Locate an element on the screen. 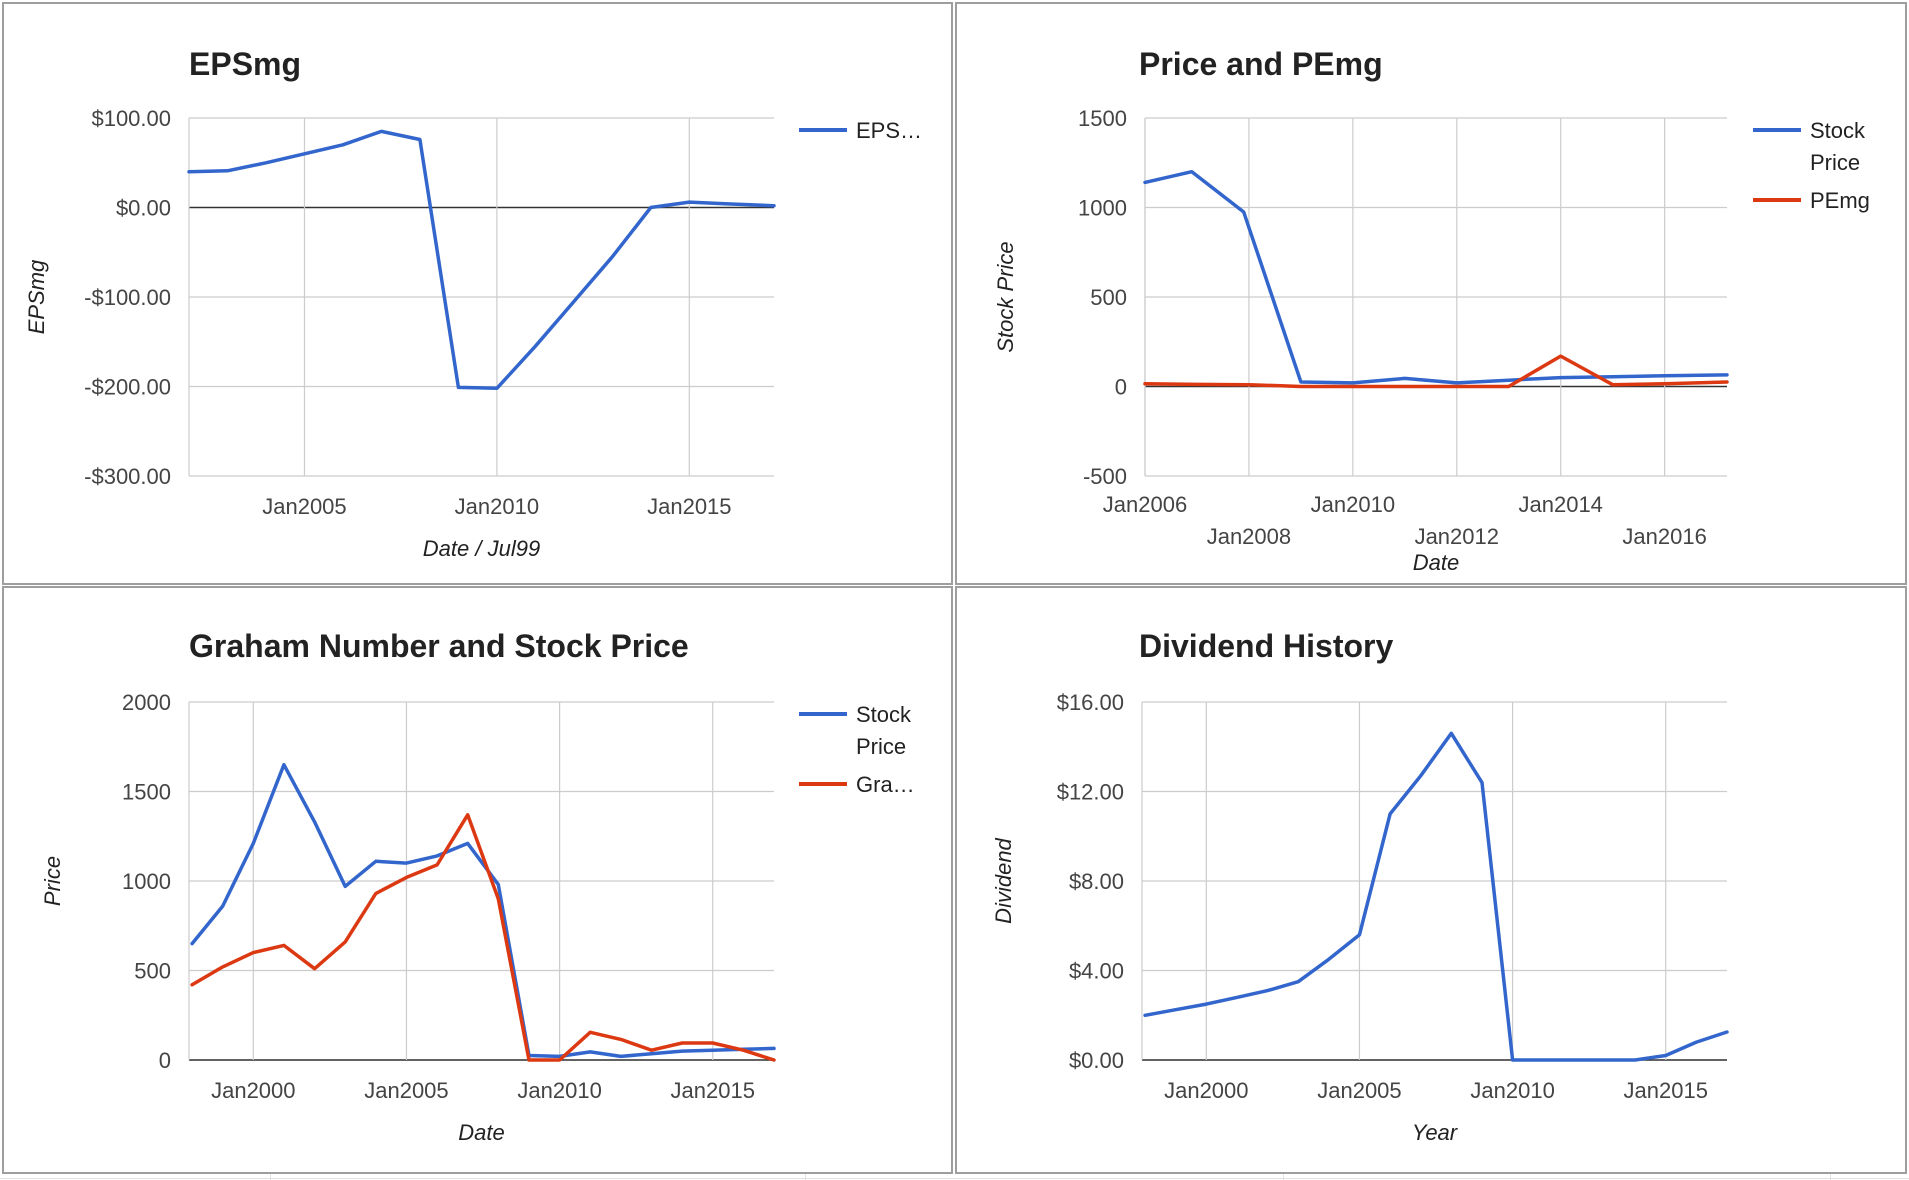 The width and height of the screenshot is (1909, 1180). y-tick-label: $4.00 is located at coordinates (1096, 971).